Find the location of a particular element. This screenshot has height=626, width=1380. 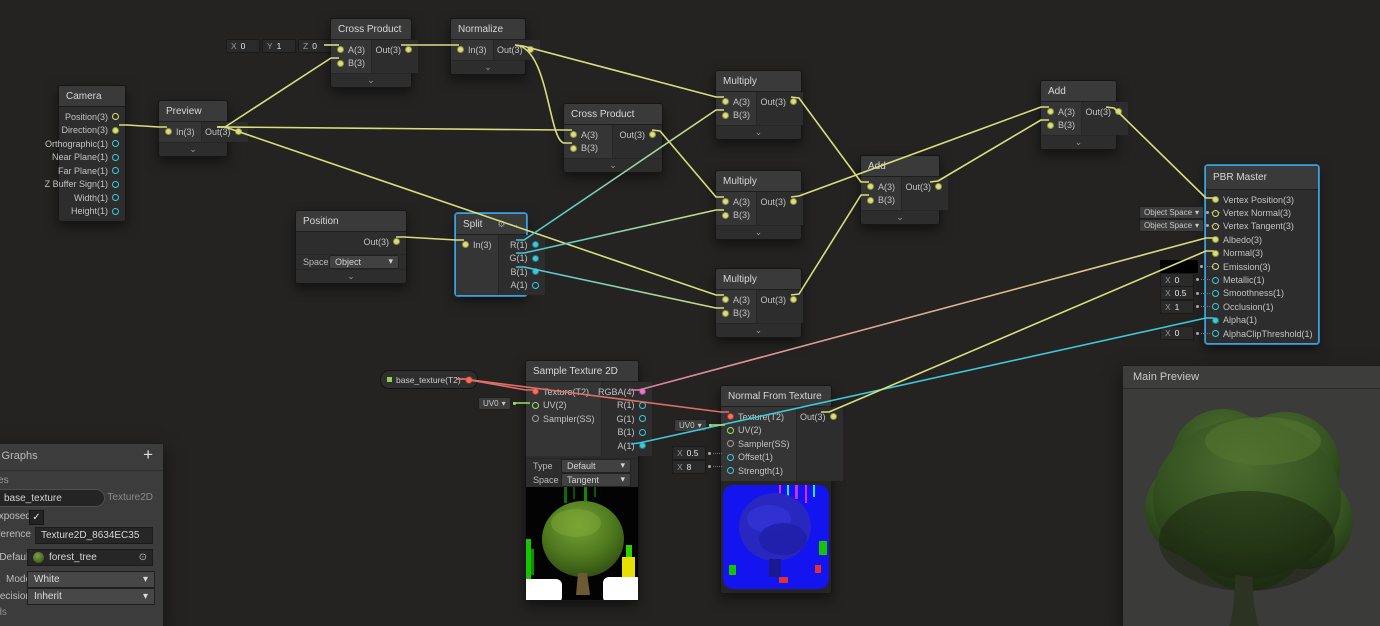

node-multiply-3: Multiply A(3) B(3) Out(3) ⌄ is located at coordinates (759, 303).